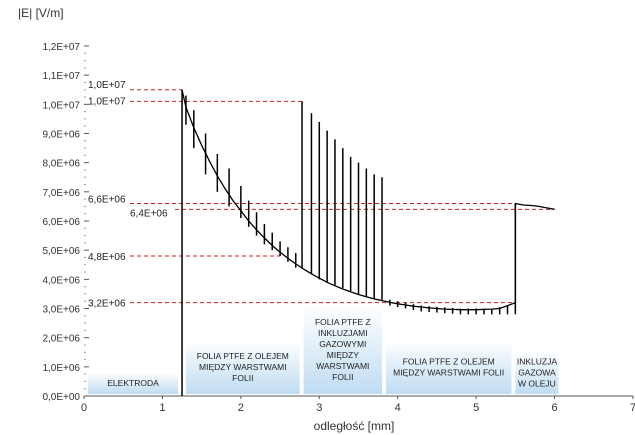 Image resolution: width=635 pixels, height=435 pixels. What do you see at coordinates (555, 408) in the screenshot?
I see `x-tick-label: 6` at bounding box center [555, 408].